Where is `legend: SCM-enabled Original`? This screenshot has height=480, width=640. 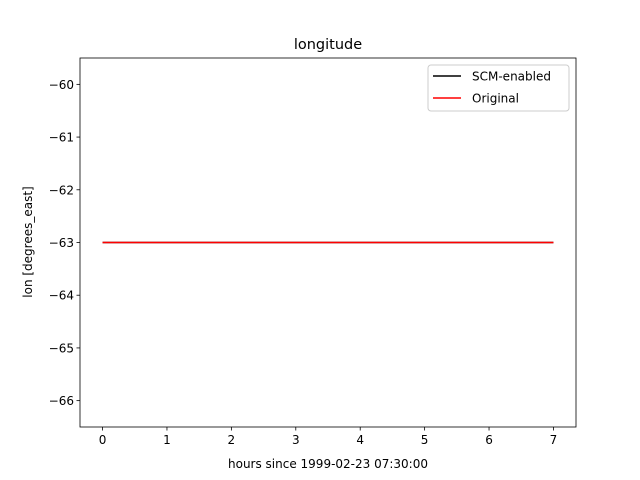
legend: SCM-enabled Original is located at coordinates (498, 88).